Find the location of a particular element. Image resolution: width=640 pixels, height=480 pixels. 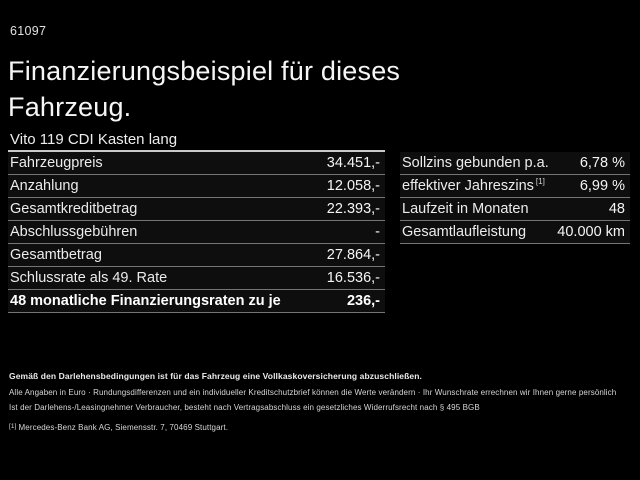

row-value: 12.058,- is located at coordinates (353, 186).